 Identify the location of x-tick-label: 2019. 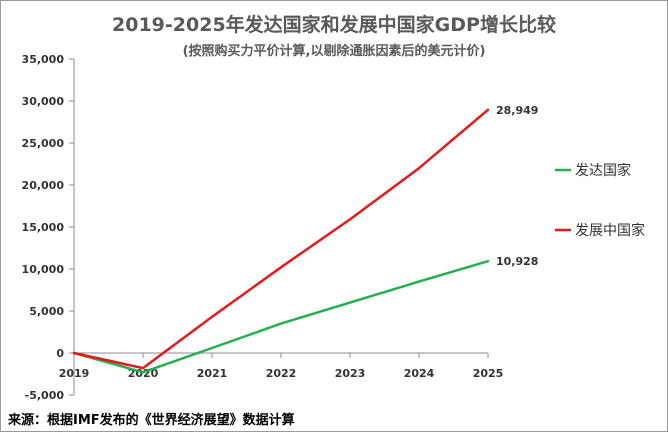
(74, 373).